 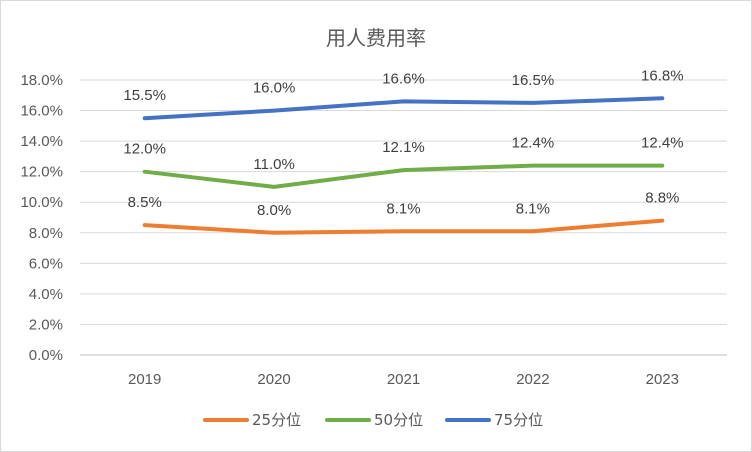 I want to click on y-tick-label: 4.0%, so click(x=46, y=294).